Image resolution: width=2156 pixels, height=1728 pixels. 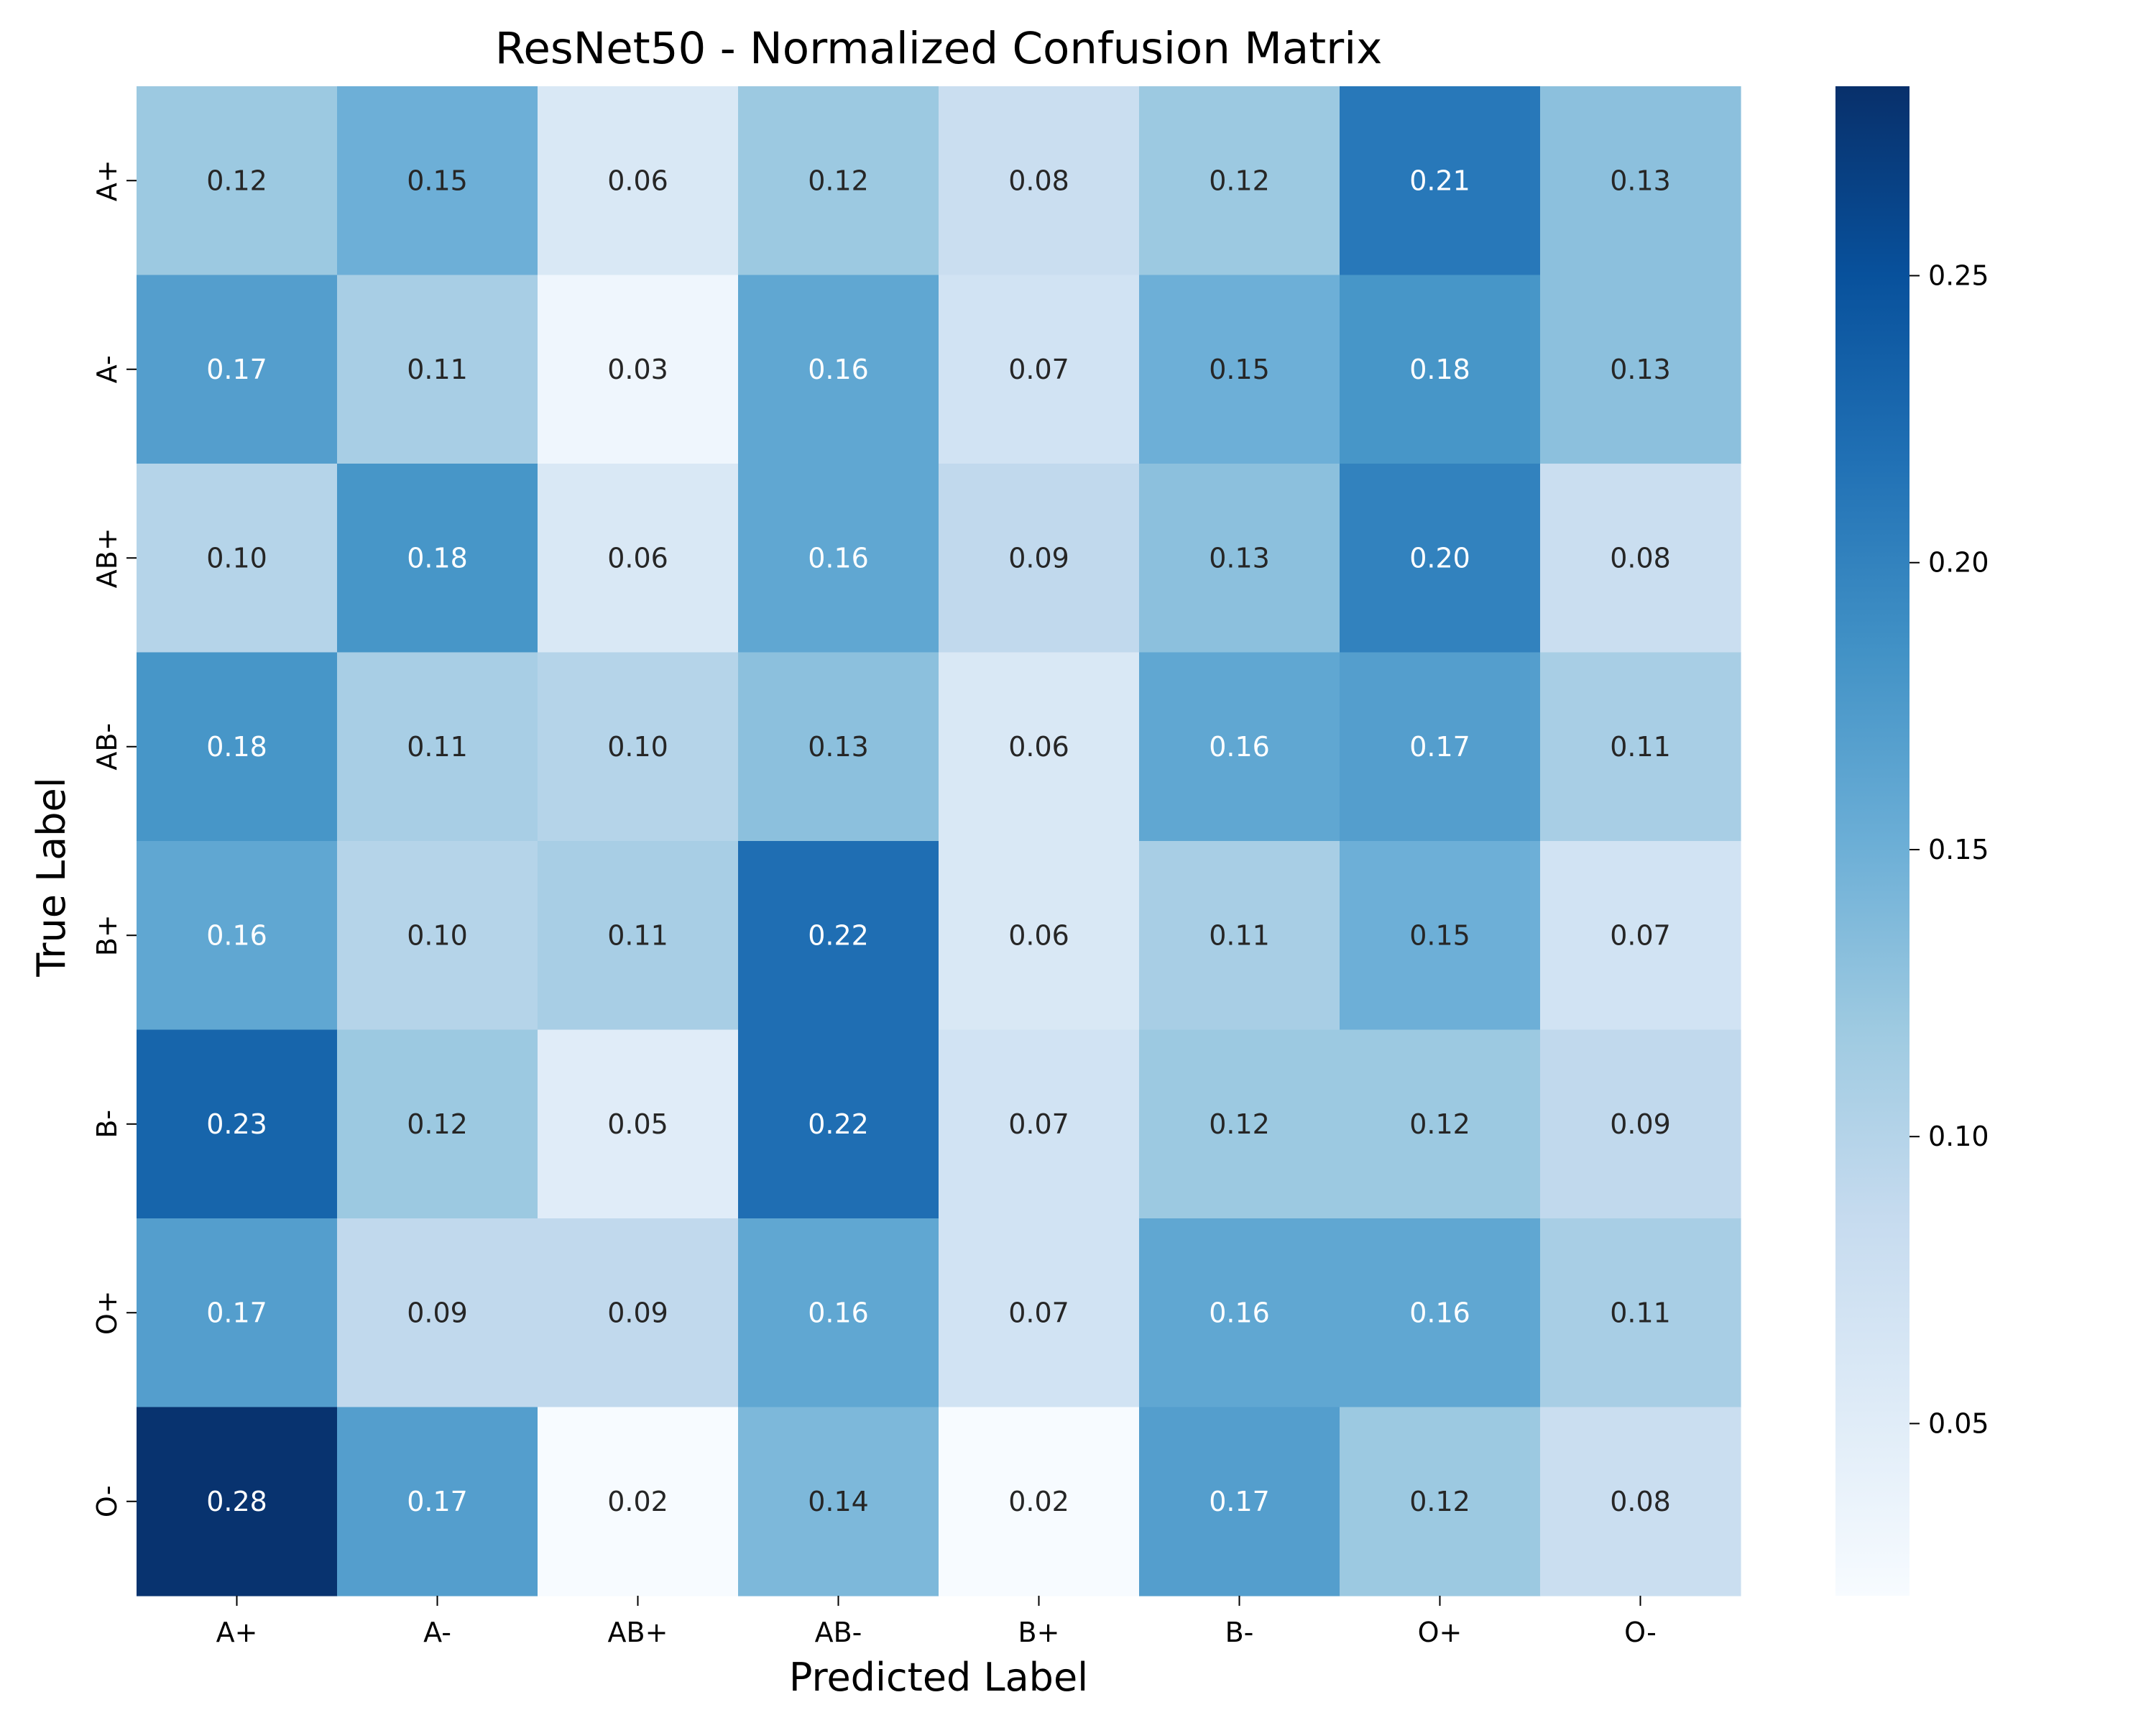 What do you see at coordinates (1958, 1136) in the screenshot?
I see `colorbar-tick-label: 0.10` at bounding box center [1958, 1136].